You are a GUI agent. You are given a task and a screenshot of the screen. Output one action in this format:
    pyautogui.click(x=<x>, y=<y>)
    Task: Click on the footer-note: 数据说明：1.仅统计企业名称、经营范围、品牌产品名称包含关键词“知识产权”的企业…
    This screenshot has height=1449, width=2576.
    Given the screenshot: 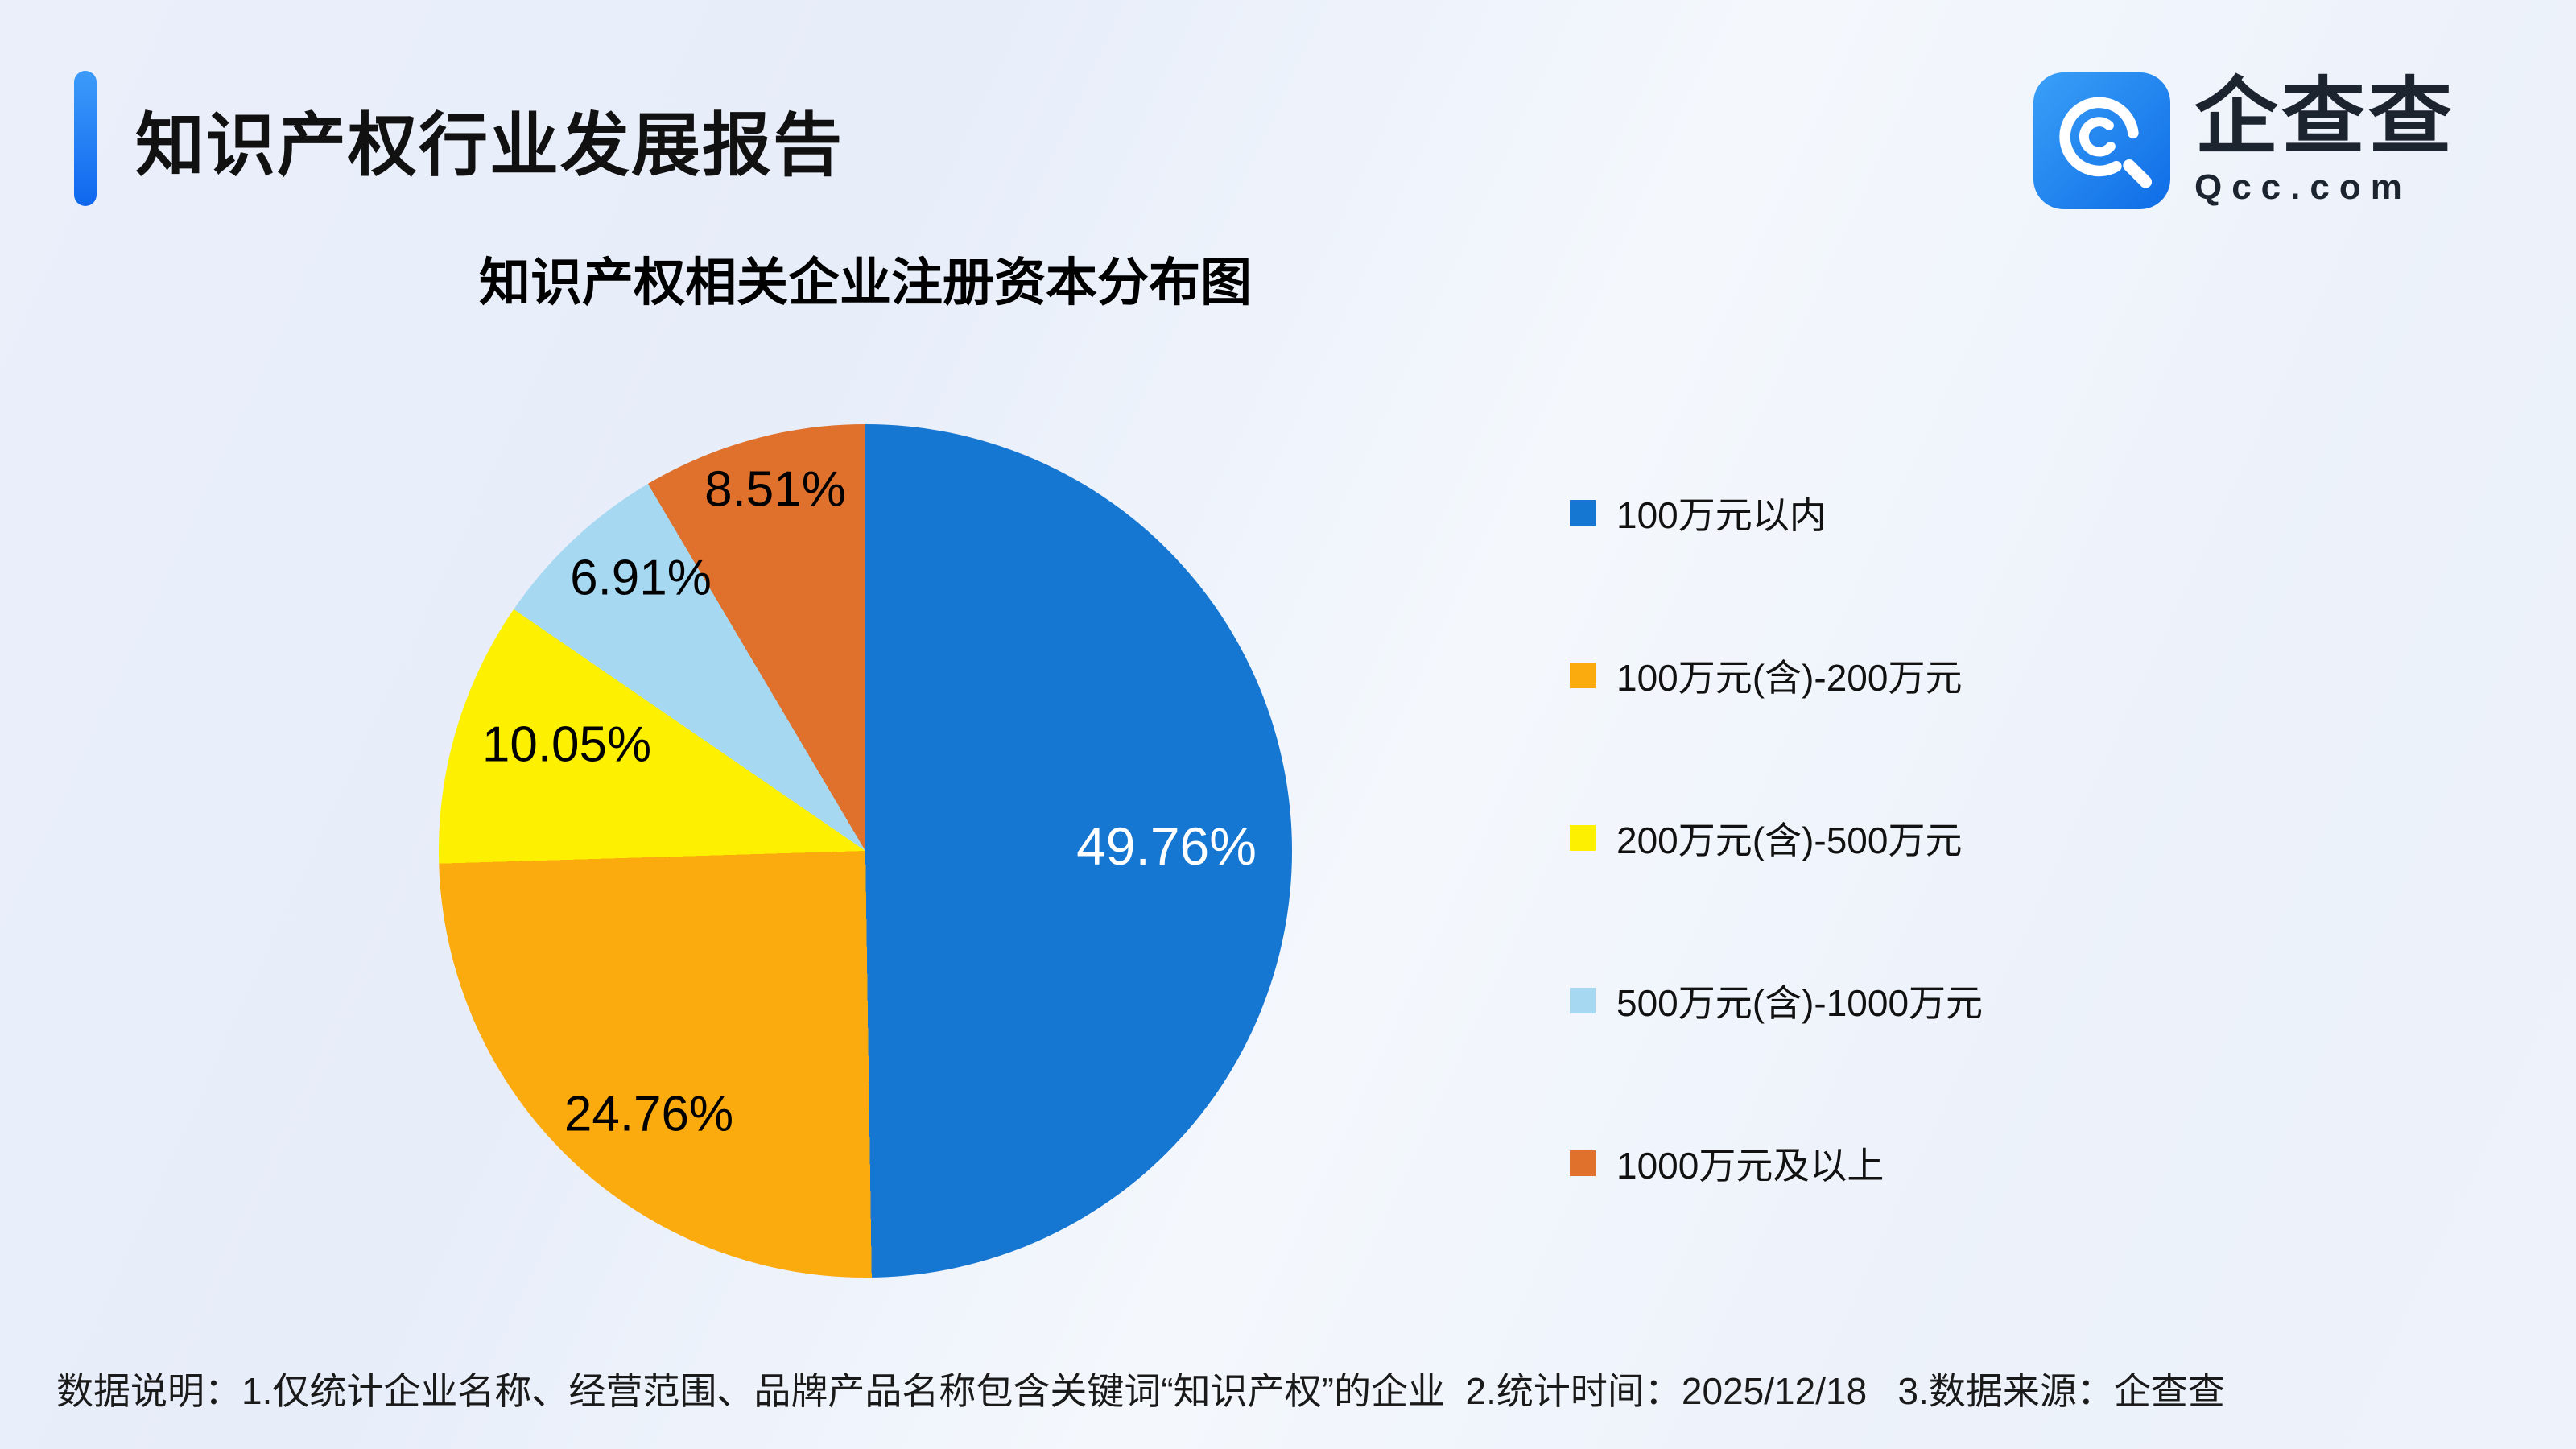 What is the action you would take?
    pyautogui.click(x=1140, y=1391)
    